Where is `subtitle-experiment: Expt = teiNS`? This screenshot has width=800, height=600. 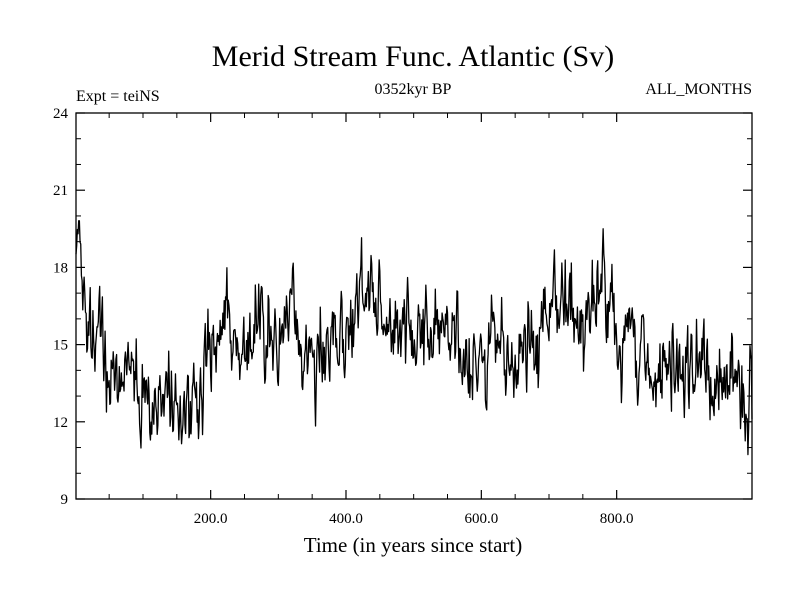 subtitle-experiment: Expt = teiNS is located at coordinates (118, 96).